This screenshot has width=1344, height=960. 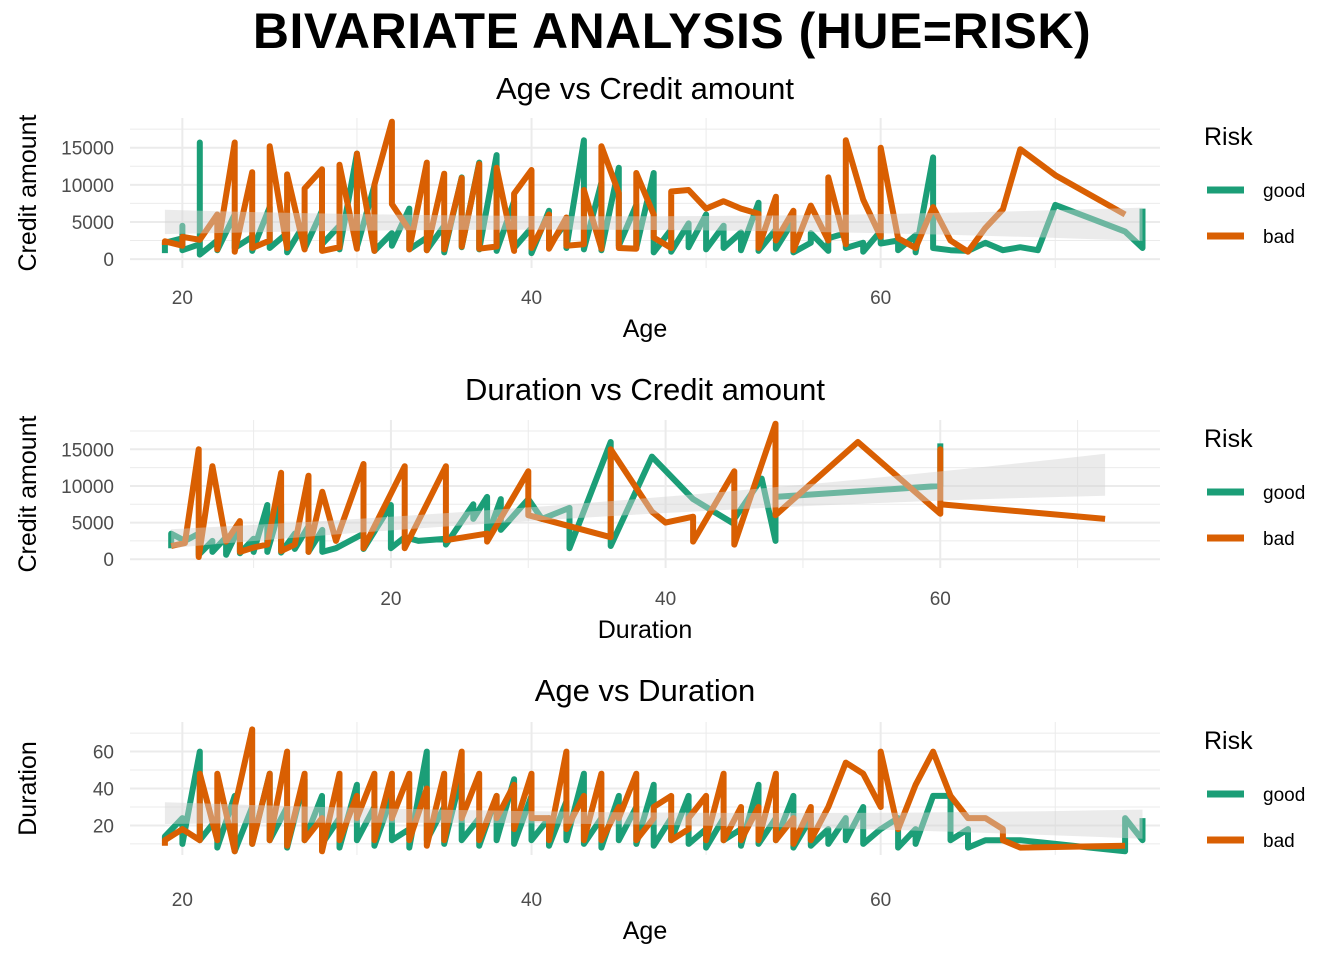 What do you see at coordinates (645, 630) in the screenshot?
I see `x-axis-title: Duration` at bounding box center [645, 630].